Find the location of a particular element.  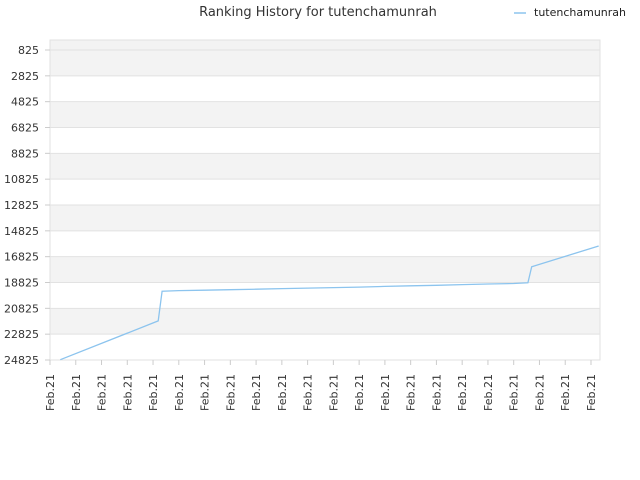

y-tick-label: 16825 is located at coordinates (21, 257).